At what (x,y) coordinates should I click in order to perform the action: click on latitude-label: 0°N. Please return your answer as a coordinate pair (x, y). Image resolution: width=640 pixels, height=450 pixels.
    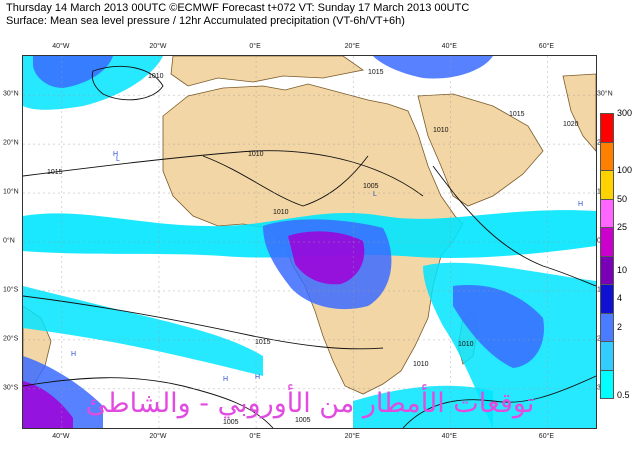
    Looking at the image, I should click on (9, 241).